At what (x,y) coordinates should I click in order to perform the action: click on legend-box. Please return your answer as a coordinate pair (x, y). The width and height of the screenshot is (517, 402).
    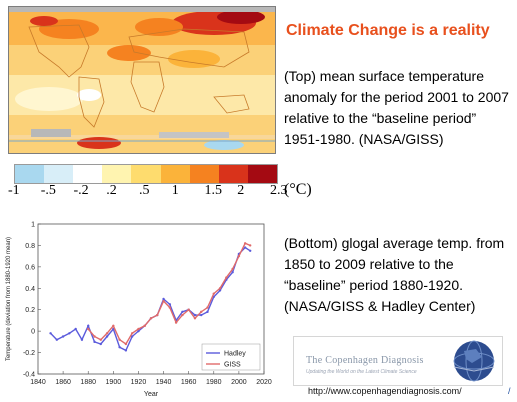
    Looking at the image, I should click on (231, 357).